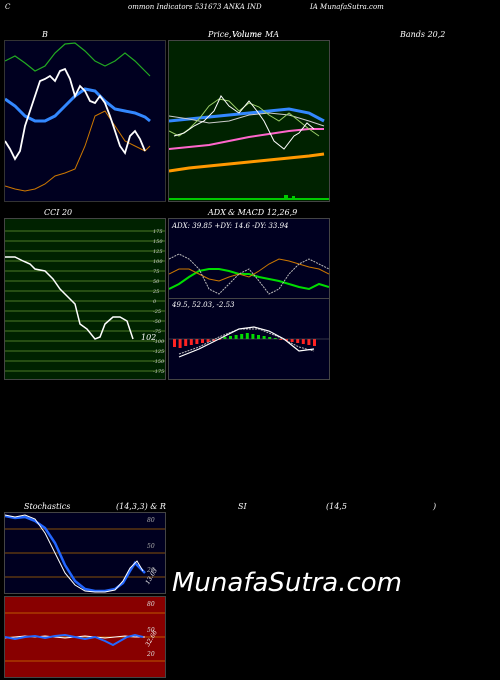 The height and width of the screenshot is (680, 500). Describe the element at coordinates (156, 272) in the screenshot. I see `cci-tick-label: 75` at that location.